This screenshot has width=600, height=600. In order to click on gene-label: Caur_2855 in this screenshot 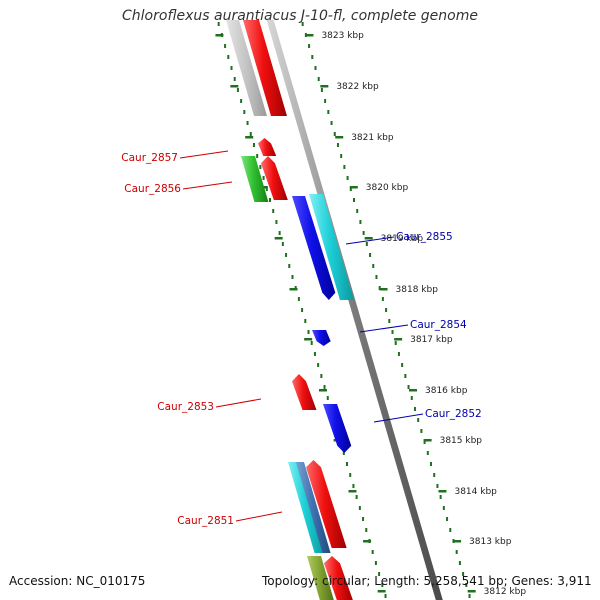, I will do `click(424, 237)`.